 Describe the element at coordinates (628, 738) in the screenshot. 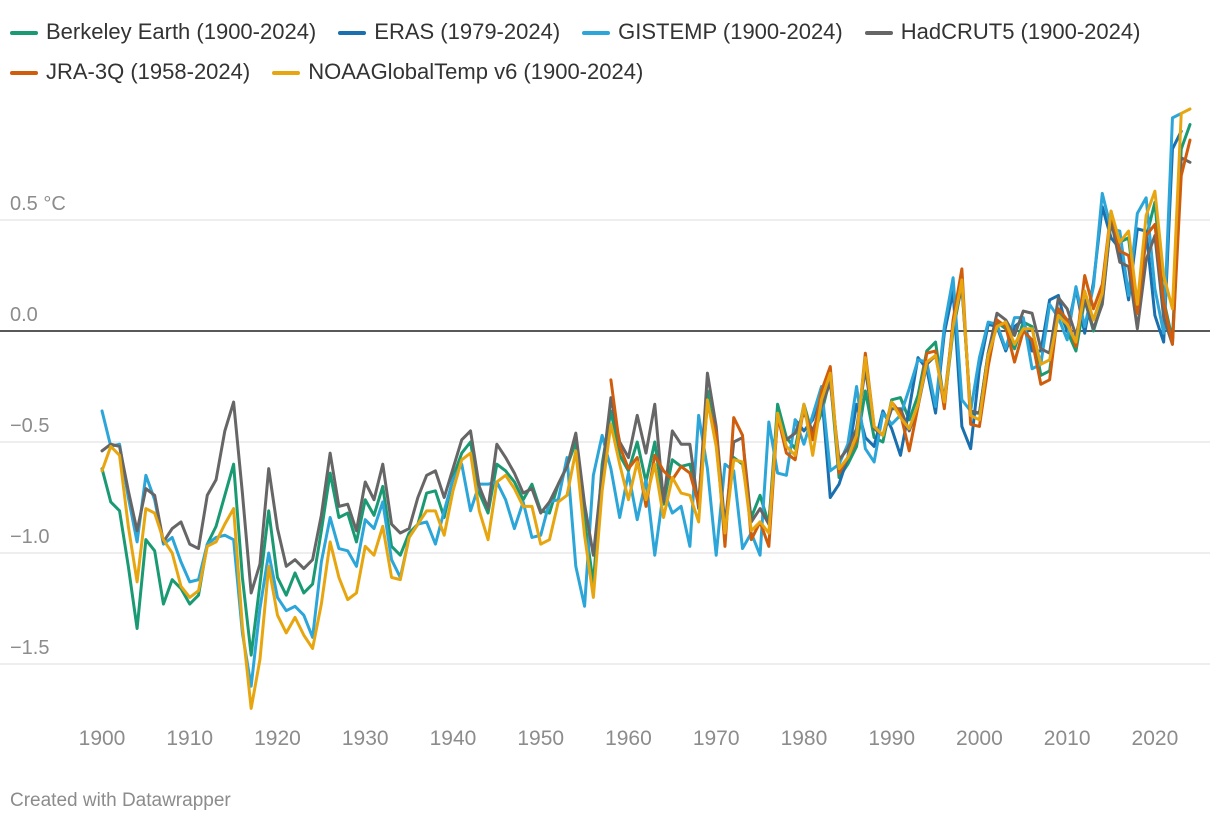

I see `x-tick-label: 1960` at that location.